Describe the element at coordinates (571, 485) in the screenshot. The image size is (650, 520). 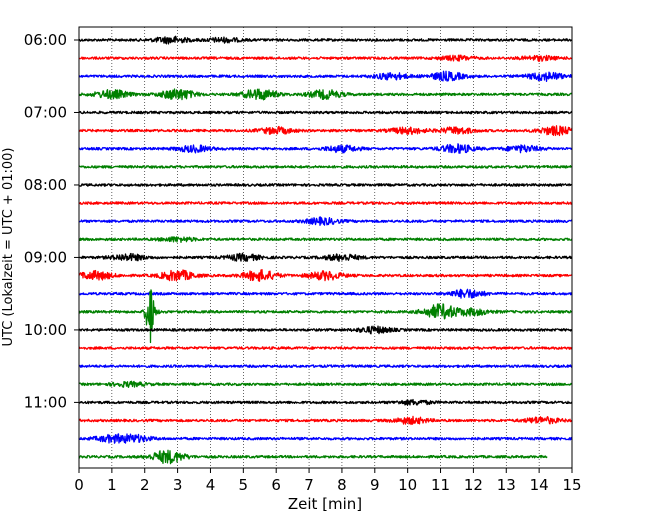
I see `x-tick-label: 15` at that location.